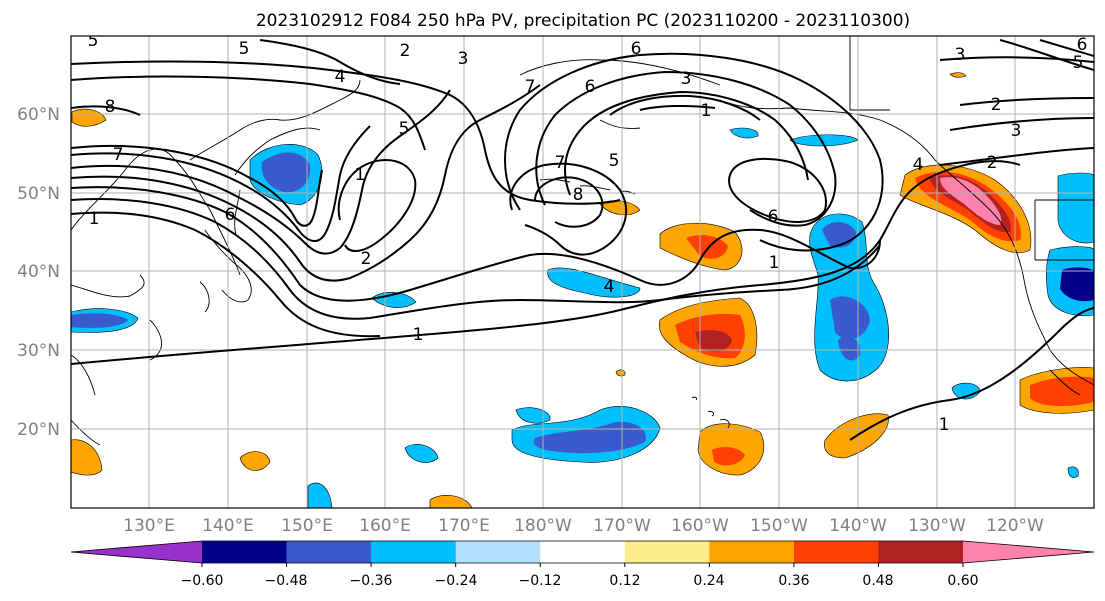 The height and width of the screenshot is (601, 1105). Describe the element at coordinates (225, 271) in the screenshot. I see `coastline-japan` at that location.